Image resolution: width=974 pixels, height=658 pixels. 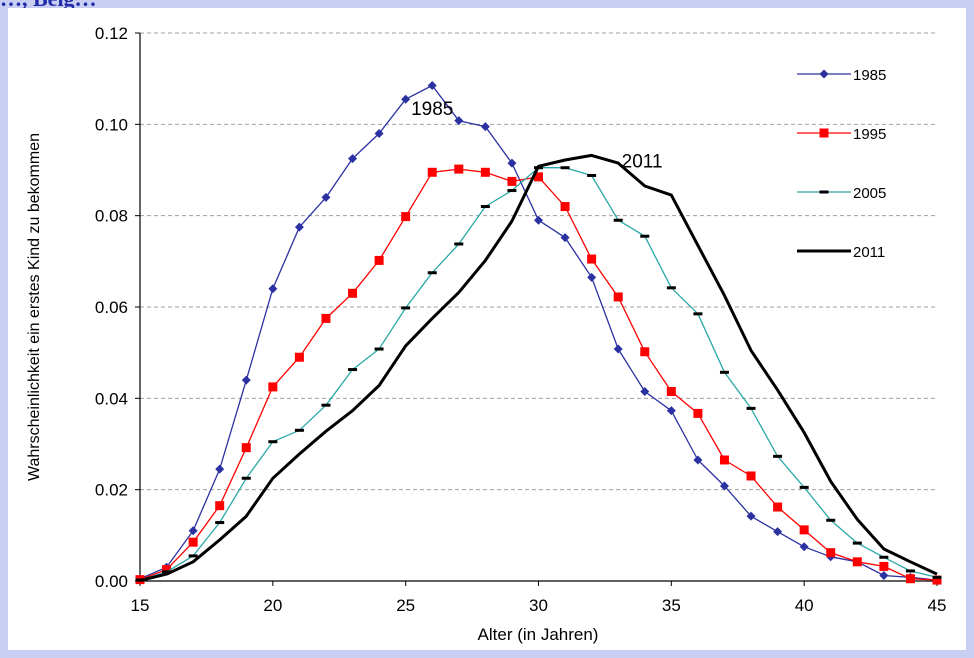 I want to click on legend: 1985 1995 2005 2011, so click(x=841, y=164).